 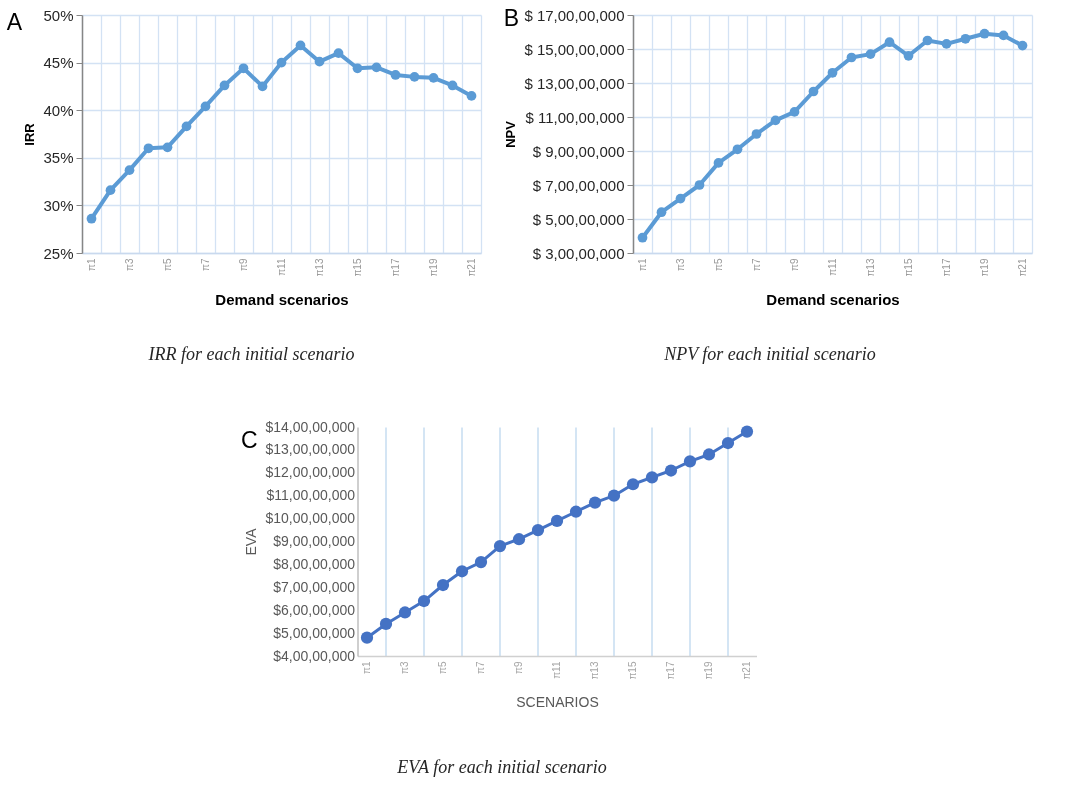 What do you see at coordinates (30, 134) in the screenshot?
I see `y-axis-title: IRR` at bounding box center [30, 134].